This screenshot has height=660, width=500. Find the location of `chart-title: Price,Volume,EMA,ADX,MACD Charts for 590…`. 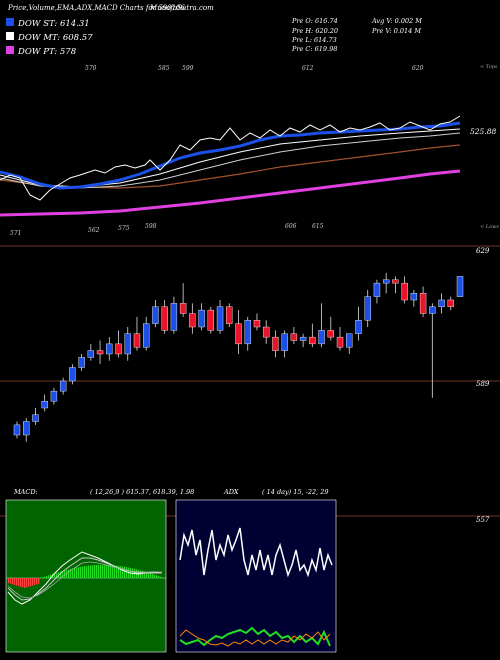

chart-title: Price,Volume,EMA,ADX,MACD Charts for 590… is located at coordinates (96, 8).